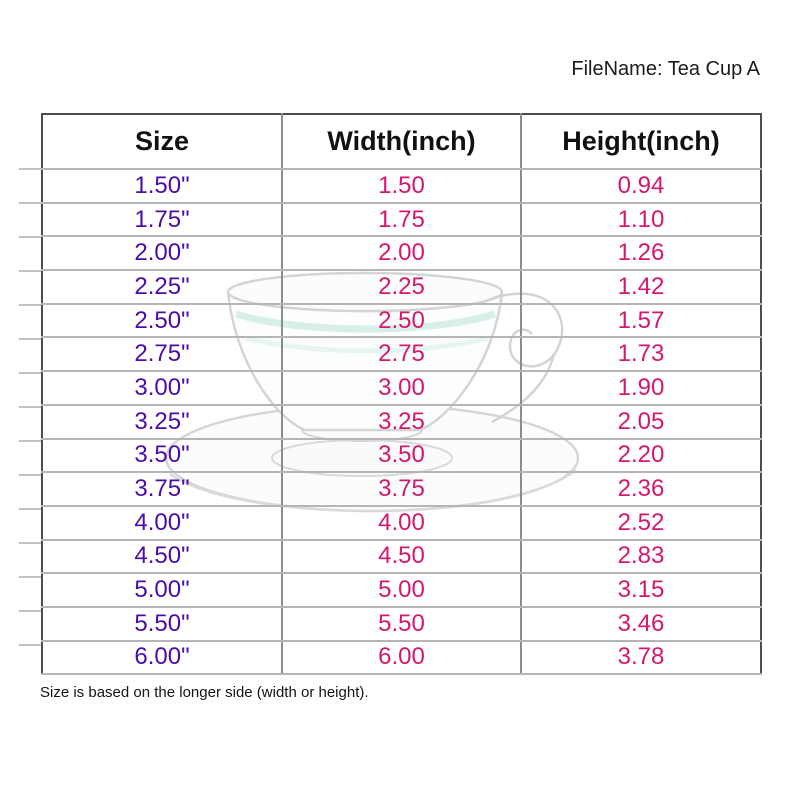  I want to click on table-row: 3.25" 3.25 2.05, so click(401, 422).